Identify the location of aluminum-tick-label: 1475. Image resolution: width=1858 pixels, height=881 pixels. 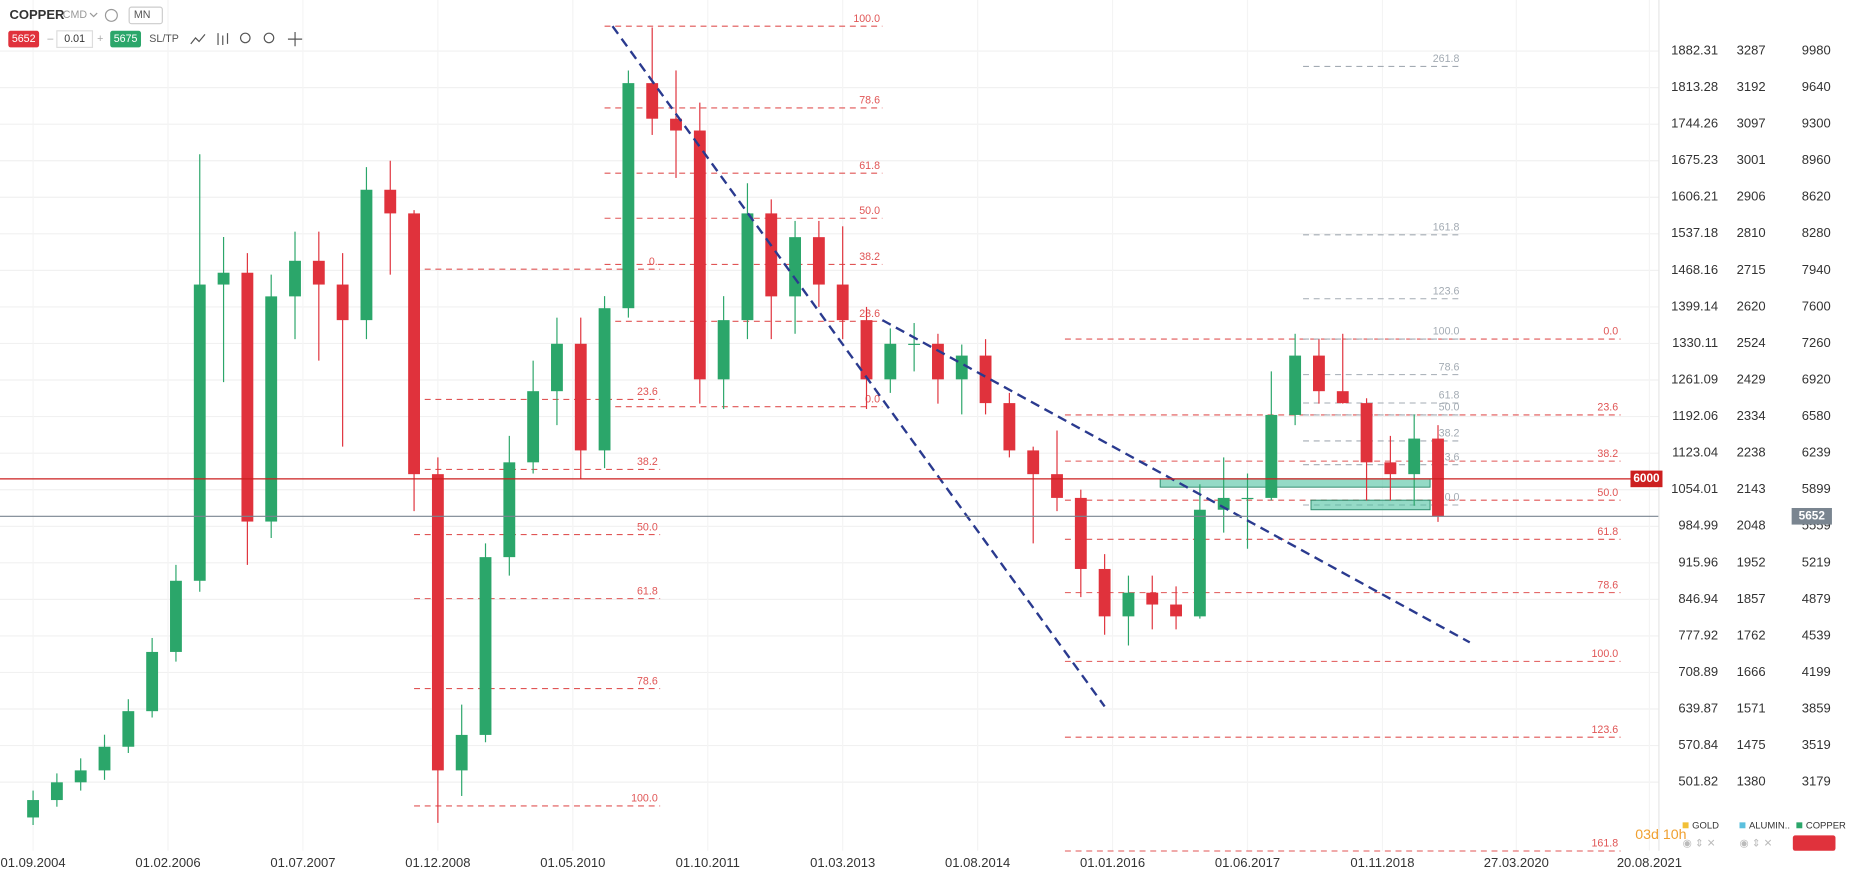
(1751, 744).